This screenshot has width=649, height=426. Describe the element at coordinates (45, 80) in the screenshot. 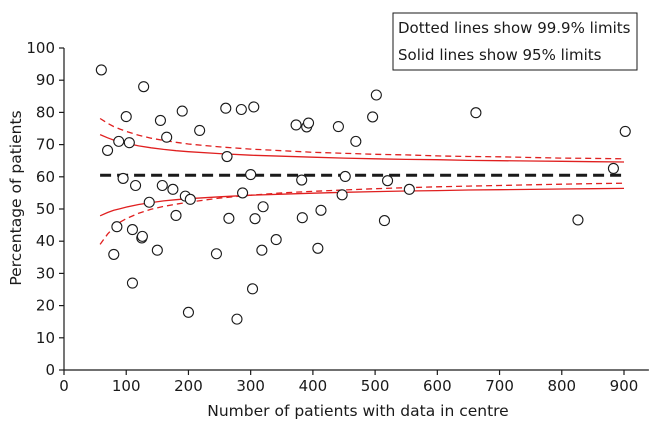

I see `y-tick-label: 90` at that location.